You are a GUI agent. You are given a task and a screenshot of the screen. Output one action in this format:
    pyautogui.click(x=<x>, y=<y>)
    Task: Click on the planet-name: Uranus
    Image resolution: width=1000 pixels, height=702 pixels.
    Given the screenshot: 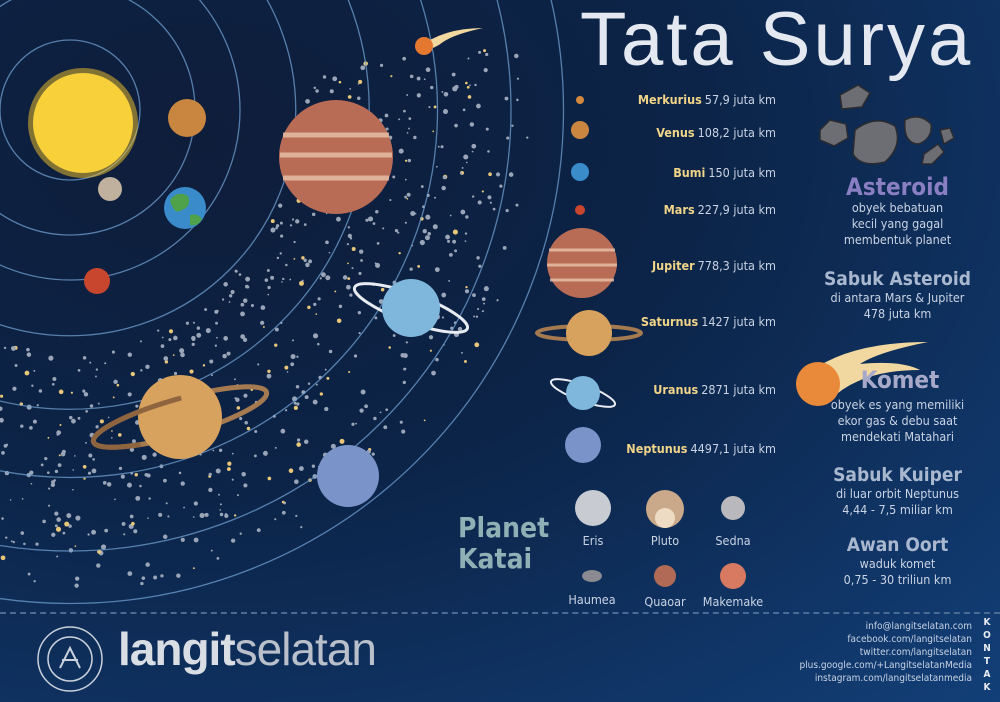 What is the action you would take?
    pyautogui.click(x=676, y=389)
    